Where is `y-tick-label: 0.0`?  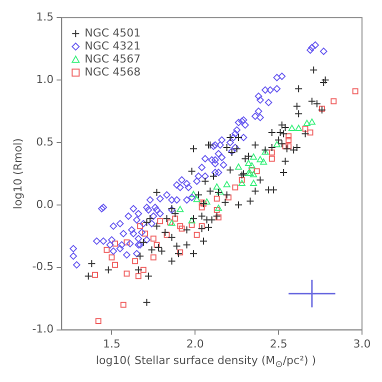 y-tick-label: 0.0 is located at coordinates (45, 204).